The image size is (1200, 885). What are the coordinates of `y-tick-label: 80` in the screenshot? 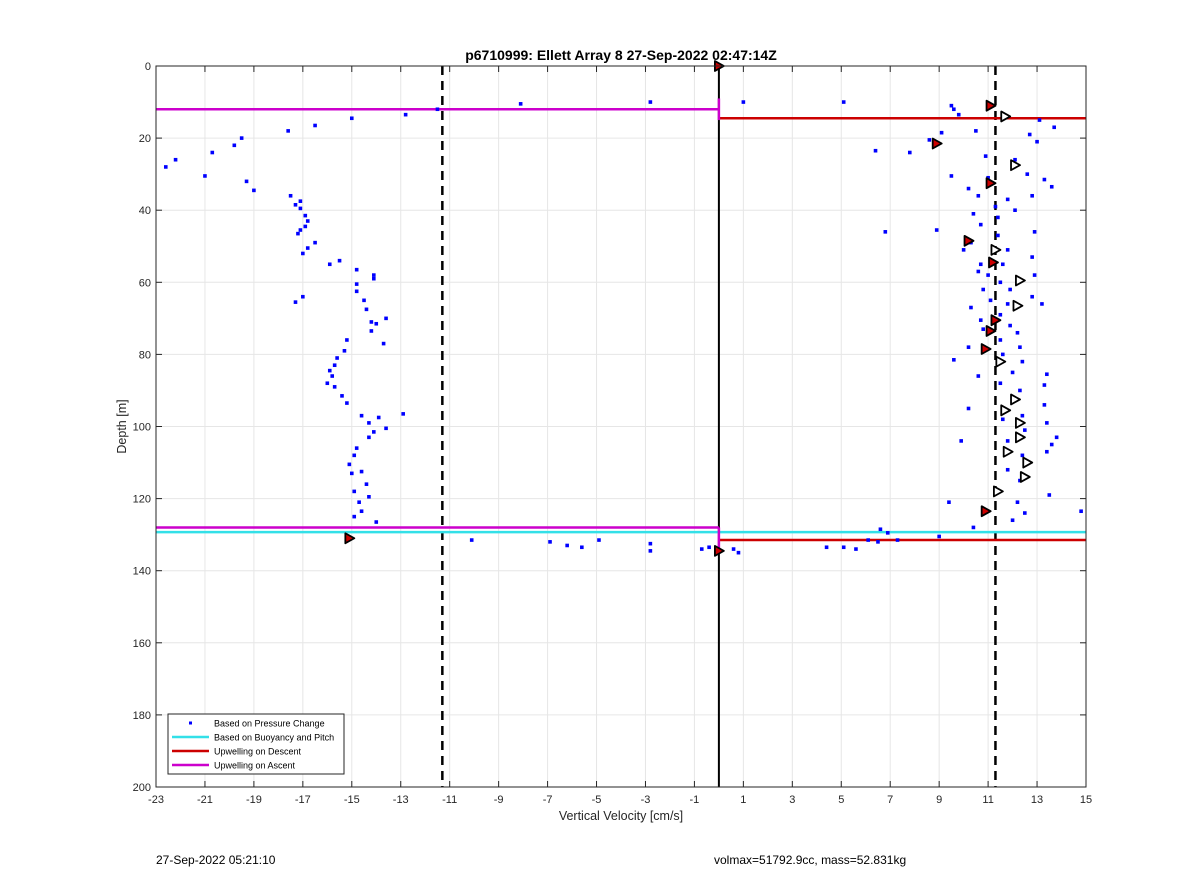 It's located at (145, 355).